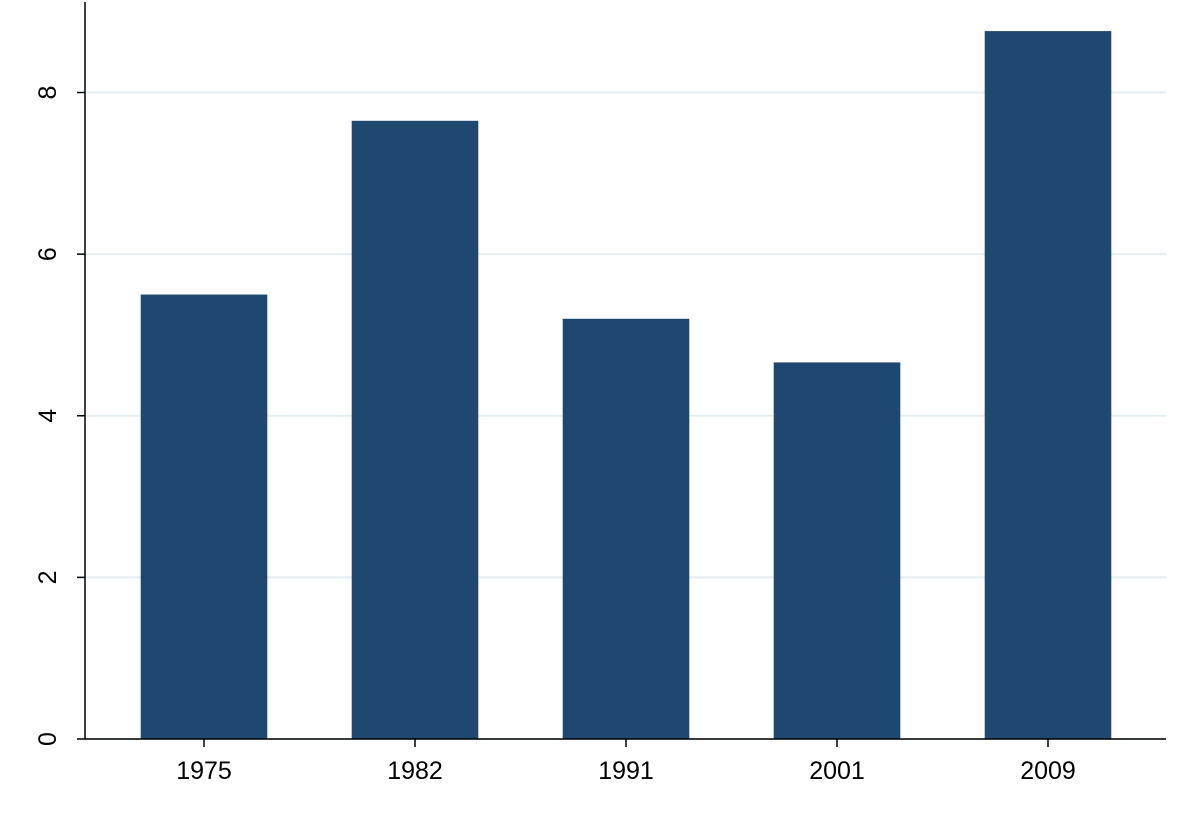 The height and width of the screenshot is (820, 1197). I want to click on x-tick-label: 1991, so click(626, 771).